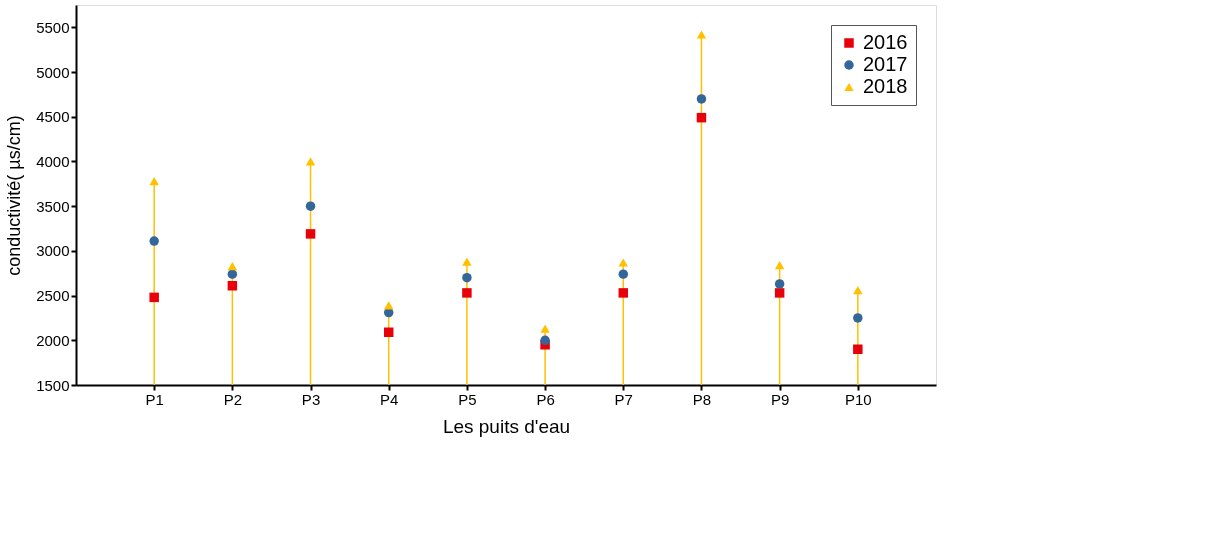 The image size is (1208, 539). I want to click on x-tick-label: P3, so click(311, 399).